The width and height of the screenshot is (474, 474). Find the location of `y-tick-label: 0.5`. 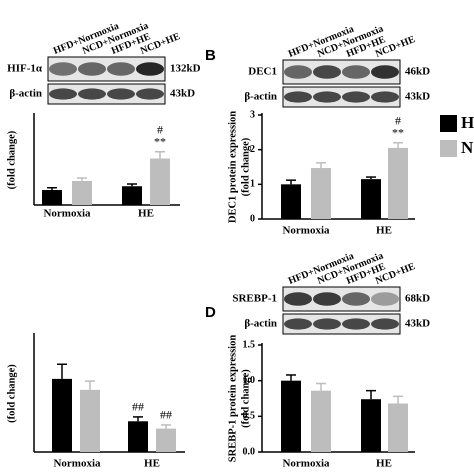

y-tick-label: 0.5 is located at coordinates (249, 416).